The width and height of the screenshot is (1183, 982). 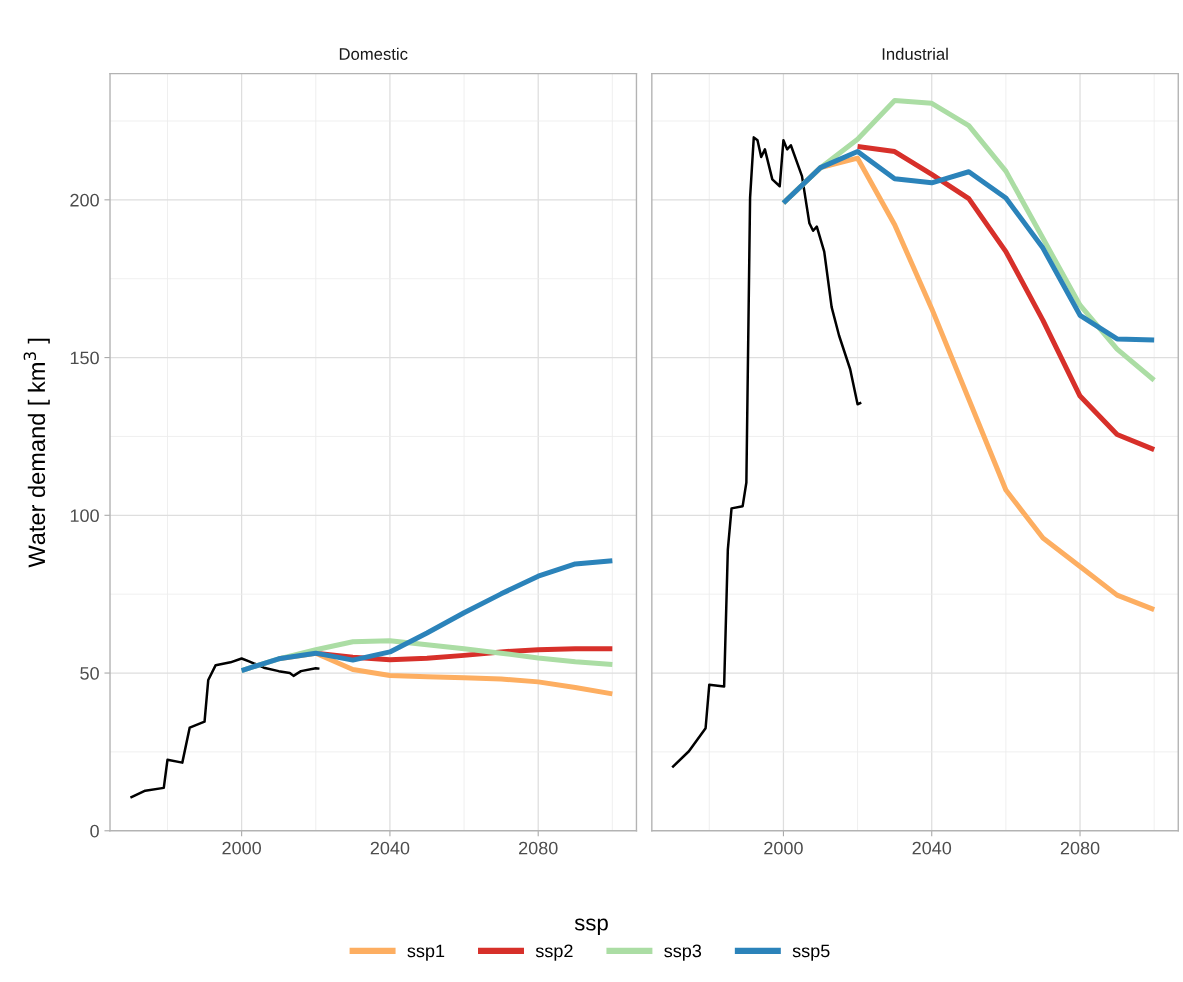 I want to click on legend-label: ssp2, so click(x=554, y=952).